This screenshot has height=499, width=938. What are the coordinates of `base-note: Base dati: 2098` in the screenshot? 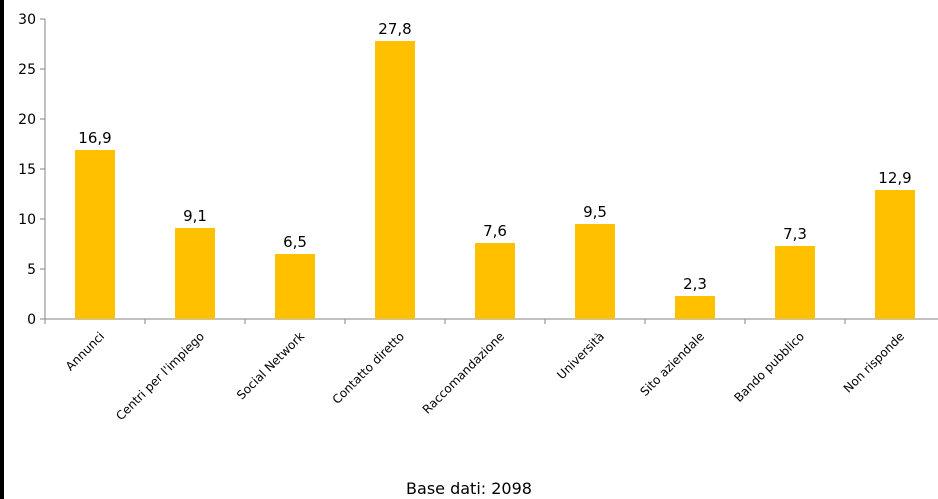 It's located at (469, 488).